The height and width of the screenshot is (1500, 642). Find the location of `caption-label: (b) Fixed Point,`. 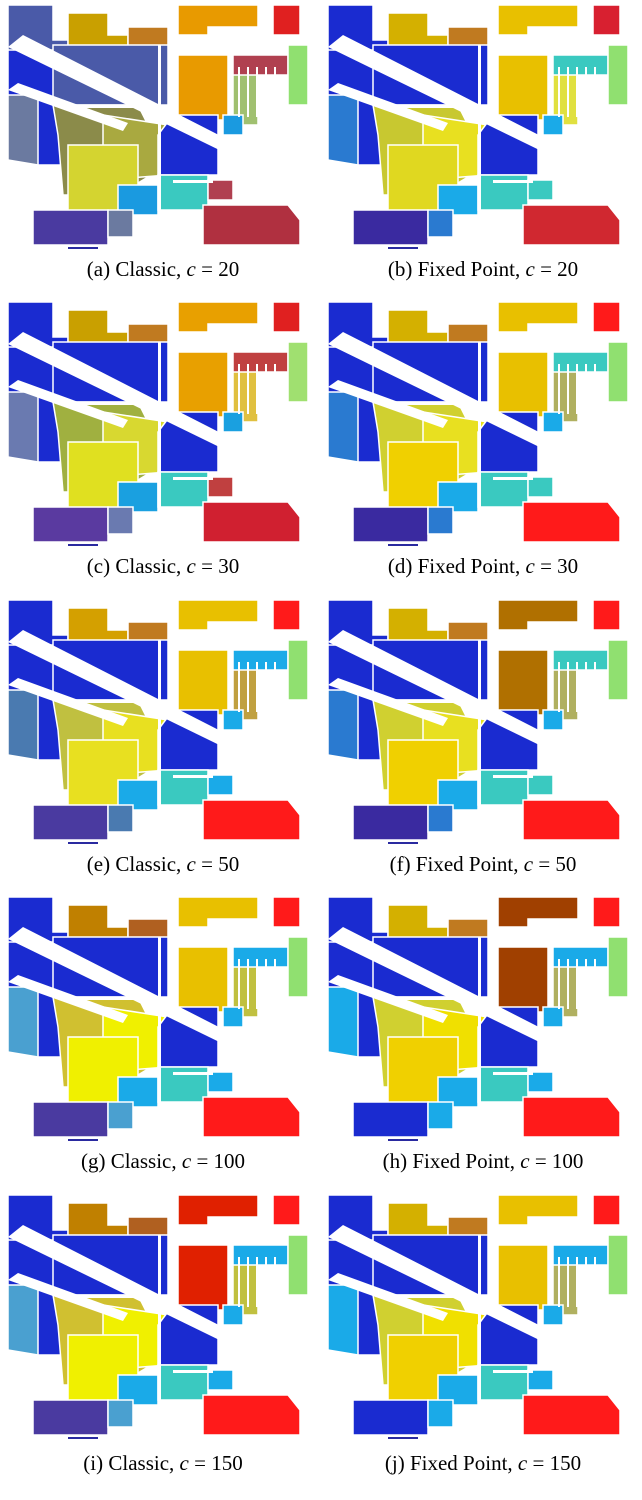

caption-label: (b) Fixed Point, is located at coordinates (454, 269).